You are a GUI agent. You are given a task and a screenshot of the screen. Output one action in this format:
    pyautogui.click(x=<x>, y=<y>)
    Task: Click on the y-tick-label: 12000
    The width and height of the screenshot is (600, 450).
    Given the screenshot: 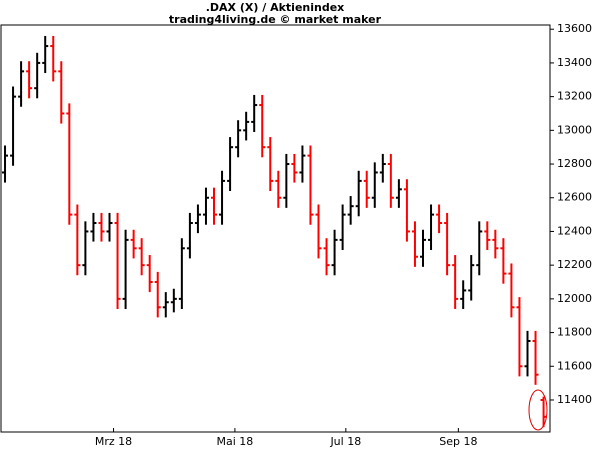 What is the action you would take?
    pyautogui.click(x=574, y=298)
    